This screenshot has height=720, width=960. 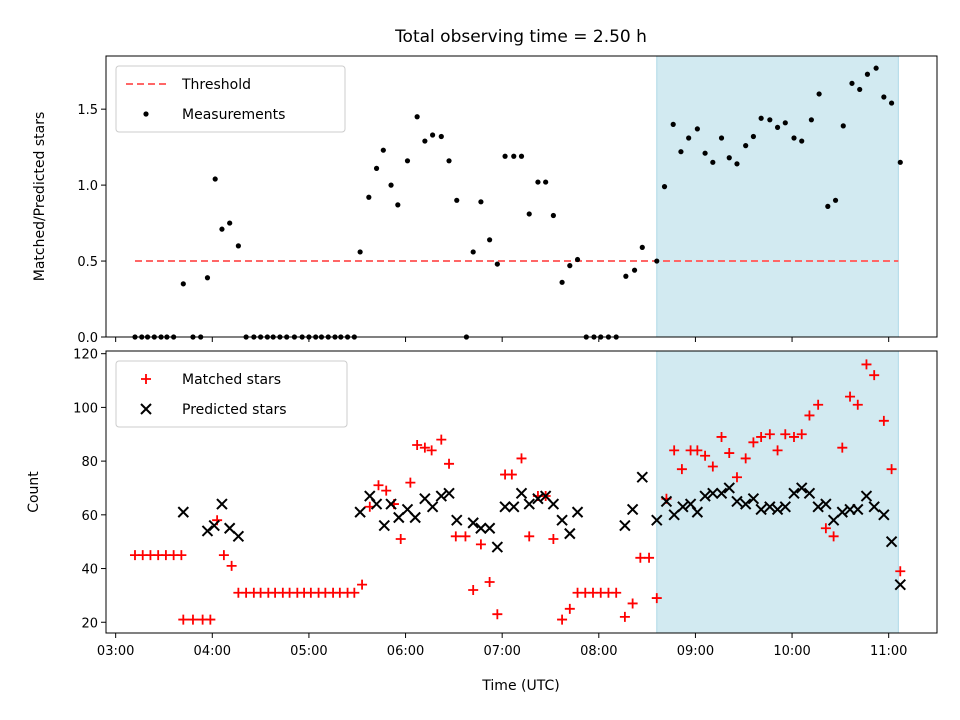 What do you see at coordinates (85, 355) in the screenshot?
I see `y-tick-label: 120` at bounding box center [85, 355].